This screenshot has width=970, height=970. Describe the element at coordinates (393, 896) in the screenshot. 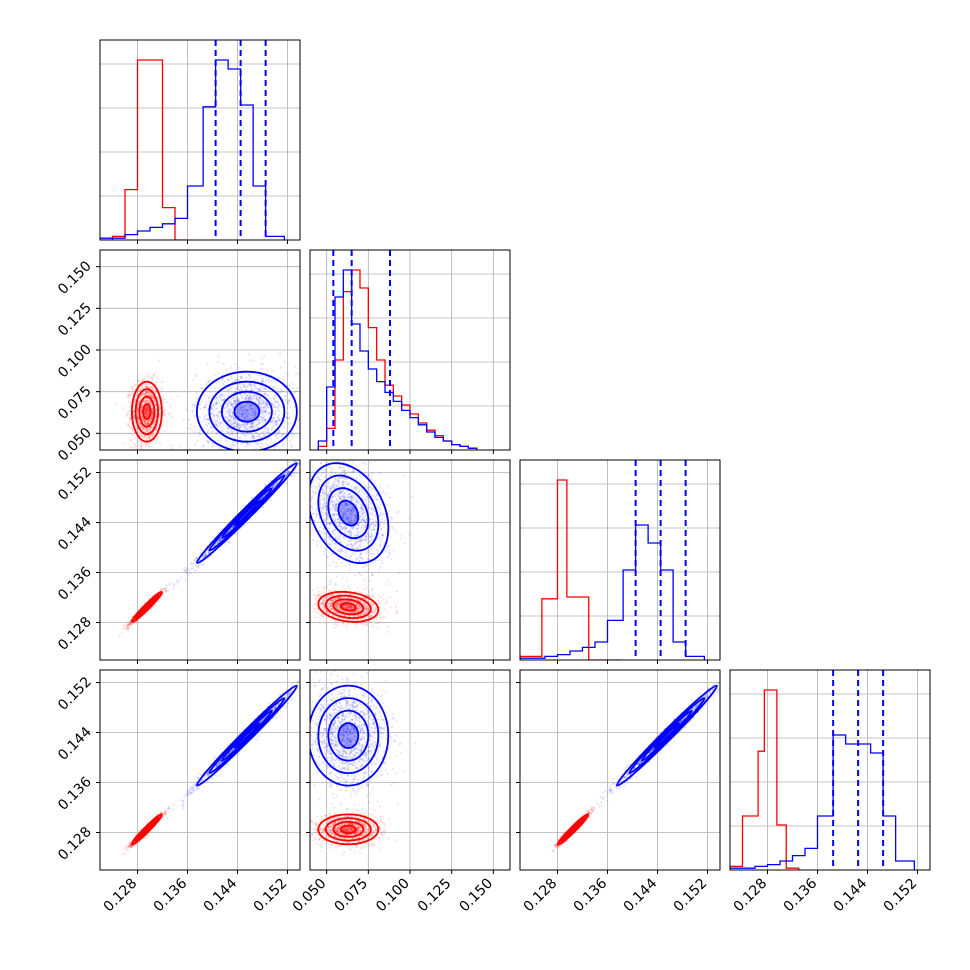

I see `x-tick-label: 0.100` at that location.